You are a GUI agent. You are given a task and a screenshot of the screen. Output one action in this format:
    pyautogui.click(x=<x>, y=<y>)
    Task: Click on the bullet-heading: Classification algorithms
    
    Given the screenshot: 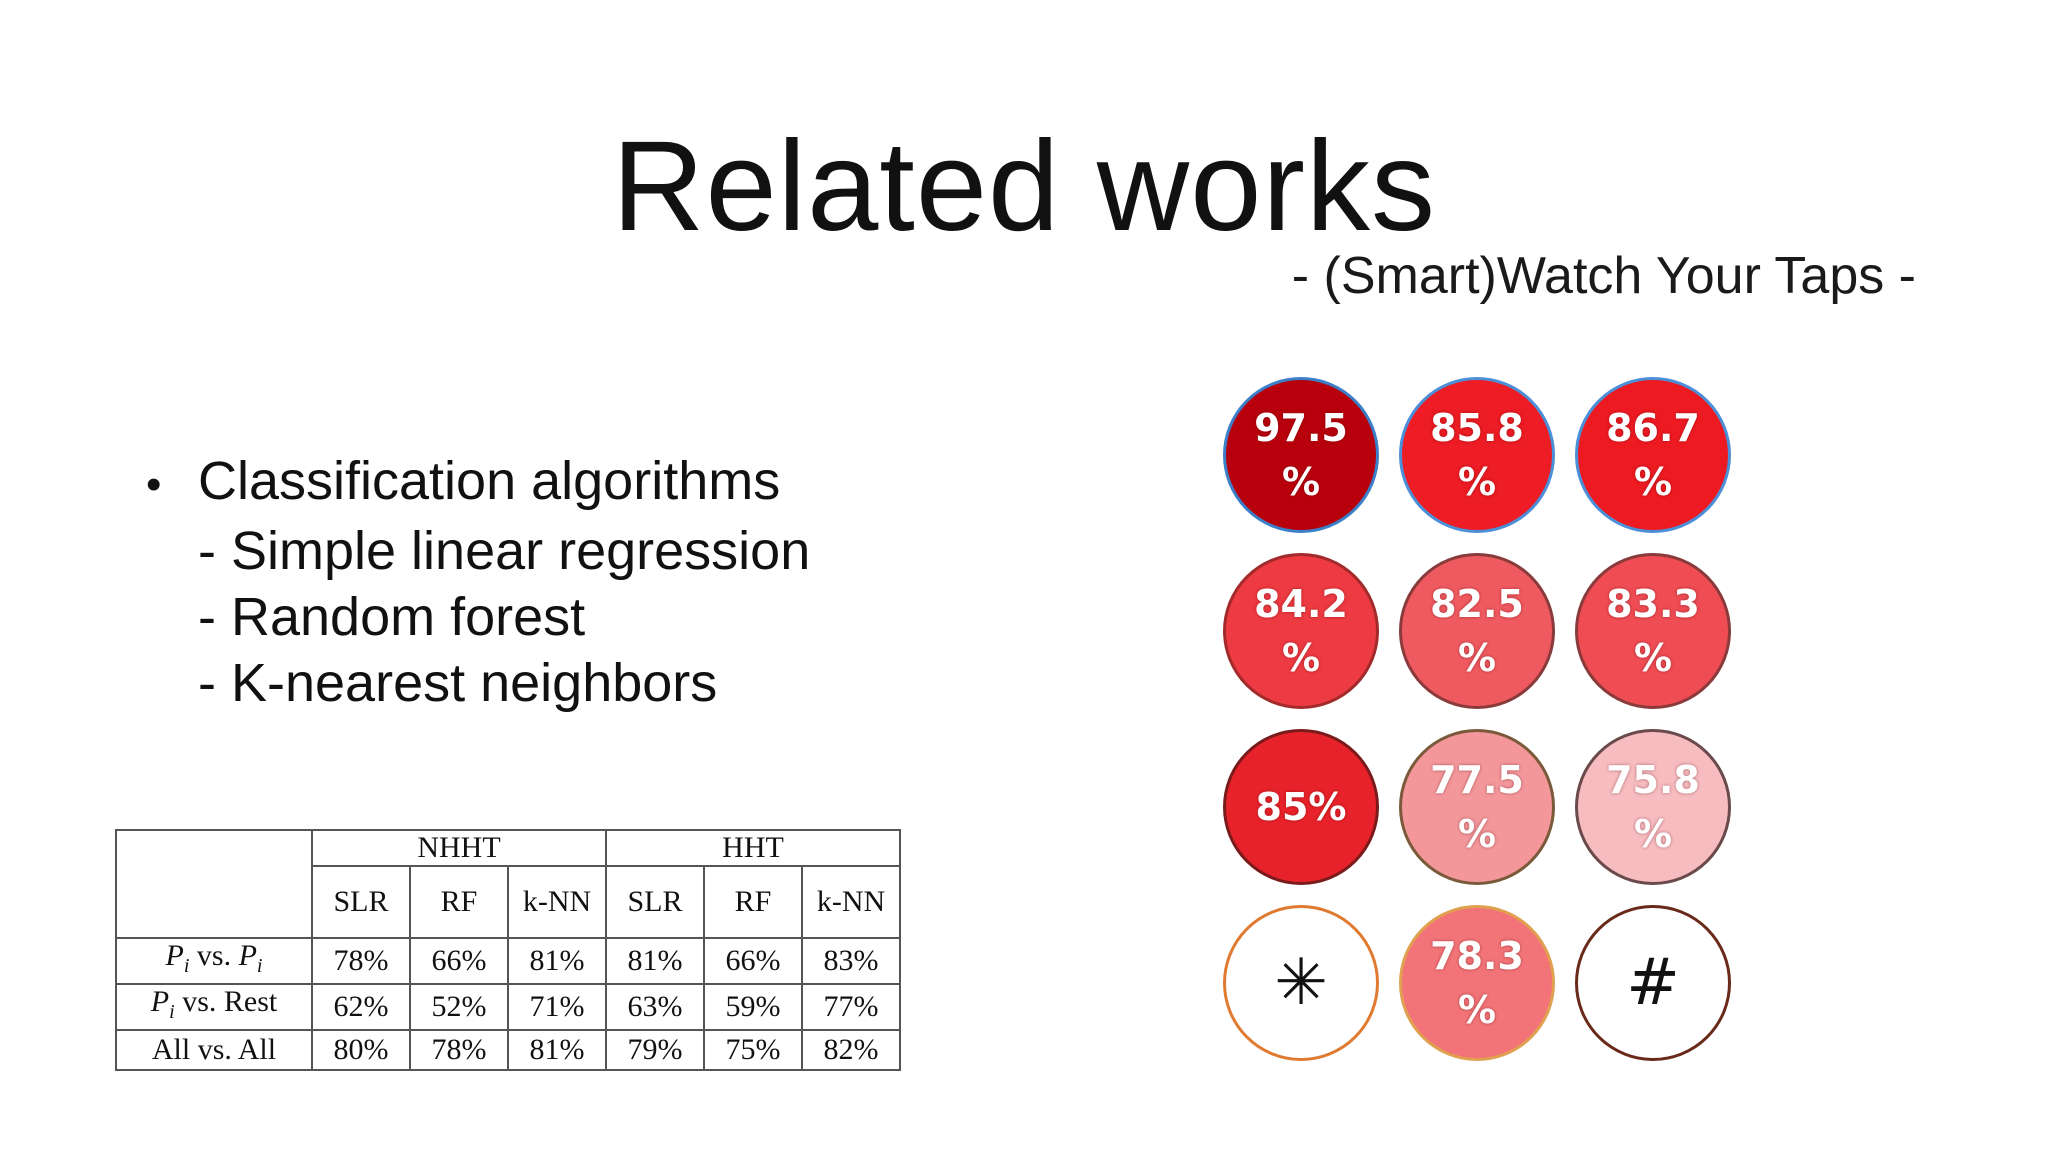 What is the action you would take?
    pyautogui.click(x=489, y=481)
    